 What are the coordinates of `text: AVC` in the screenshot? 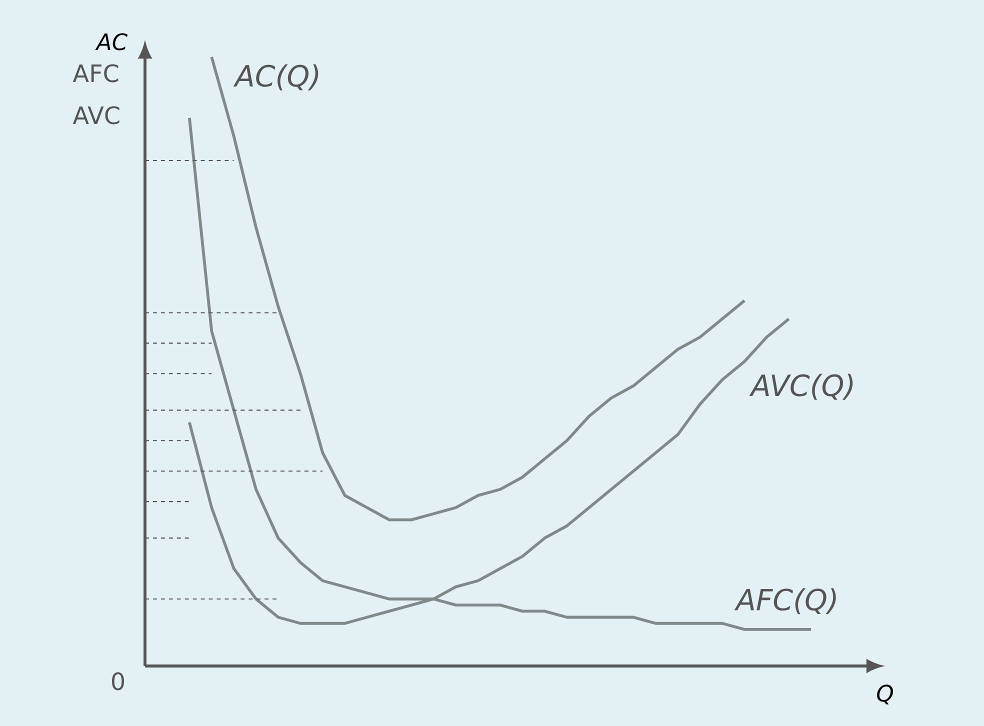 It's located at (96, 115).